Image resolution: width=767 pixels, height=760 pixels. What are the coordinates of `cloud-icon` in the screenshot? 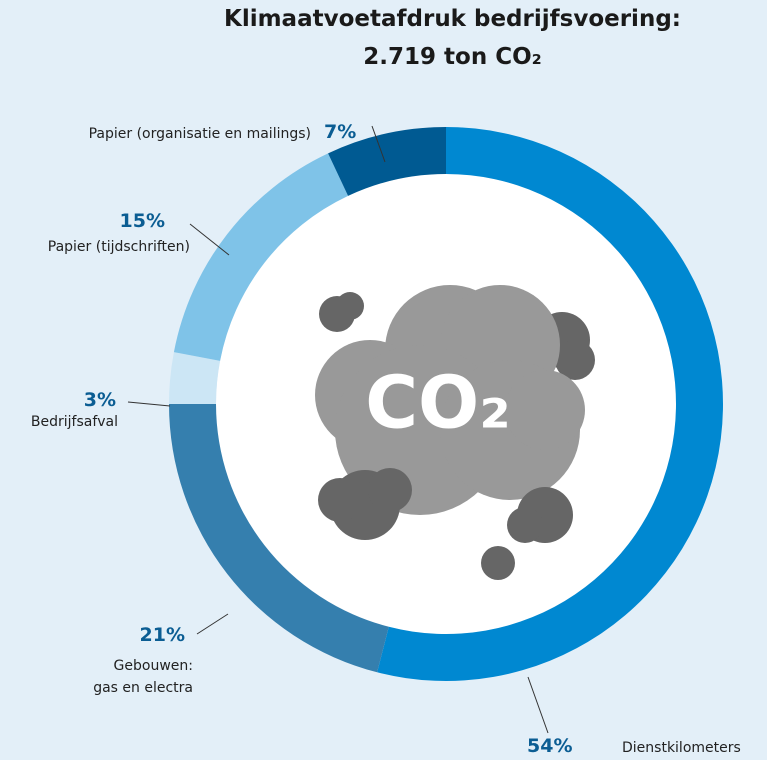 It's located at (455, 432).